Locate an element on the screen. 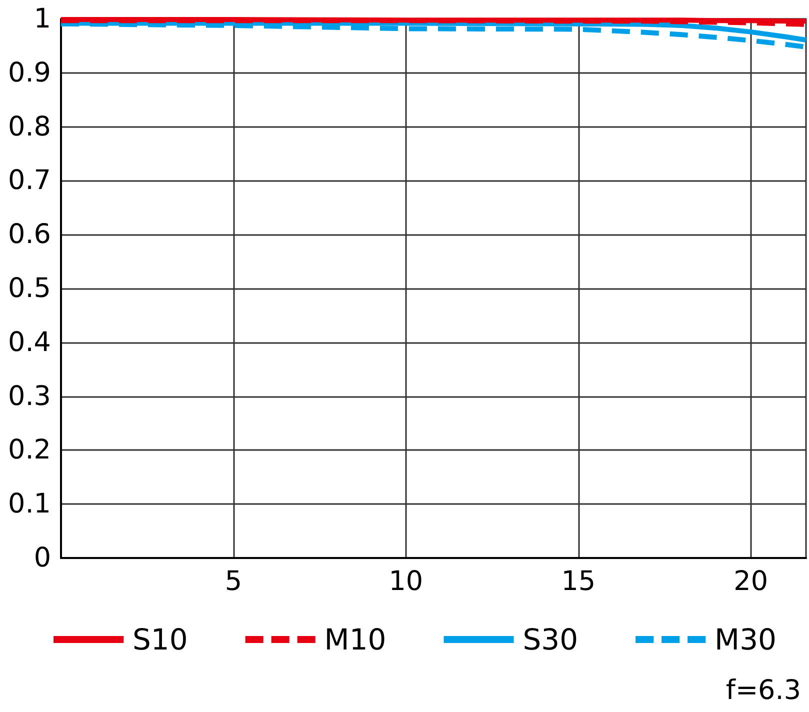  legend-label: S10 is located at coordinates (160, 639).